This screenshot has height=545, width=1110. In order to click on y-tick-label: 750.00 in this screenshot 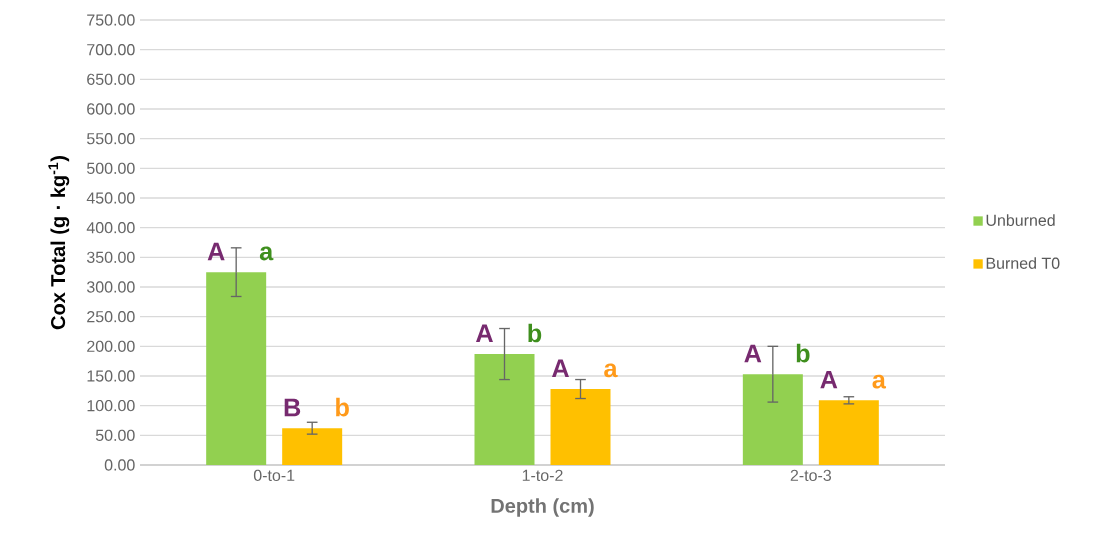, I will do `click(111, 20)`.